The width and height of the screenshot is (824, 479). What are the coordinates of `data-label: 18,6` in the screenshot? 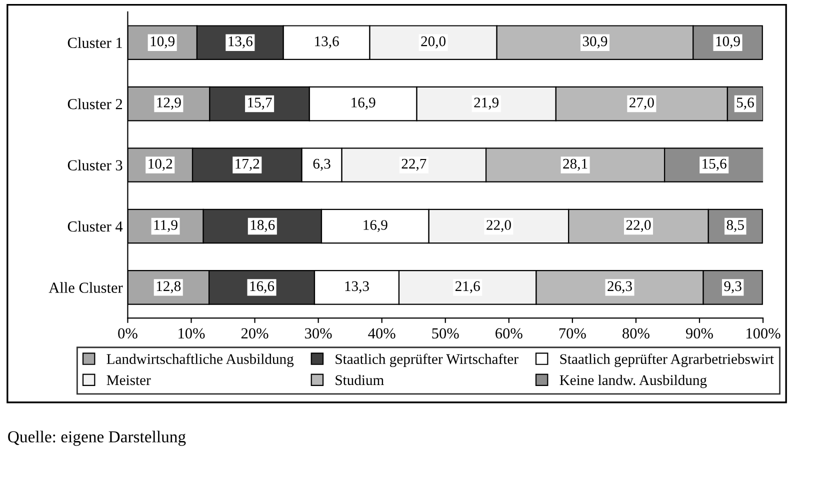 It's located at (262, 226).